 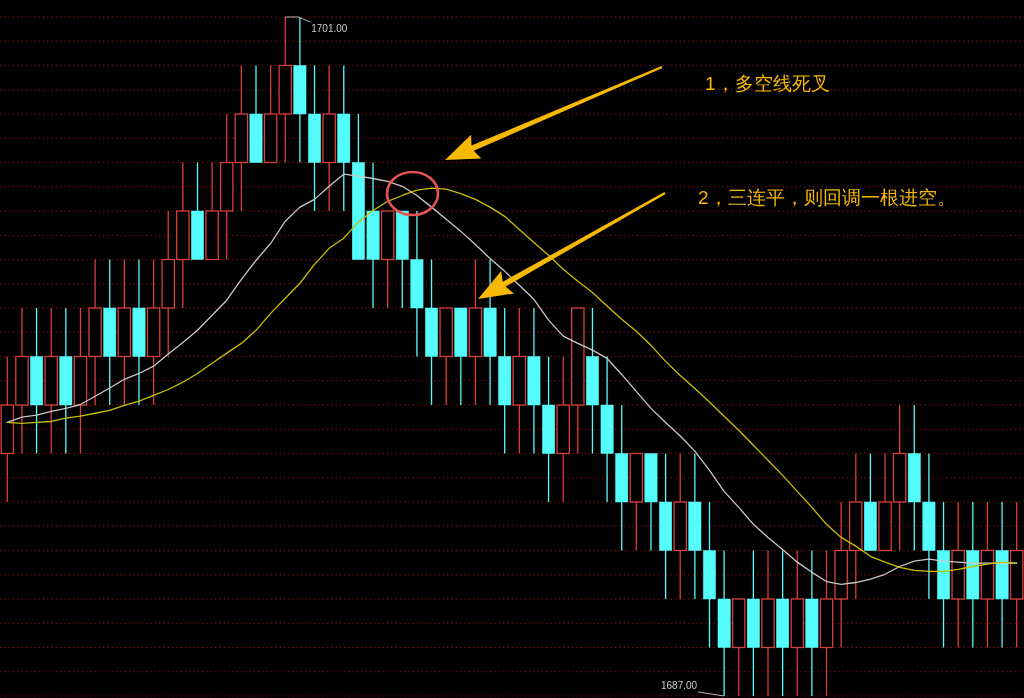 I want to click on note: 2，三连平，则回调一根进空。, so click(x=827, y=197).